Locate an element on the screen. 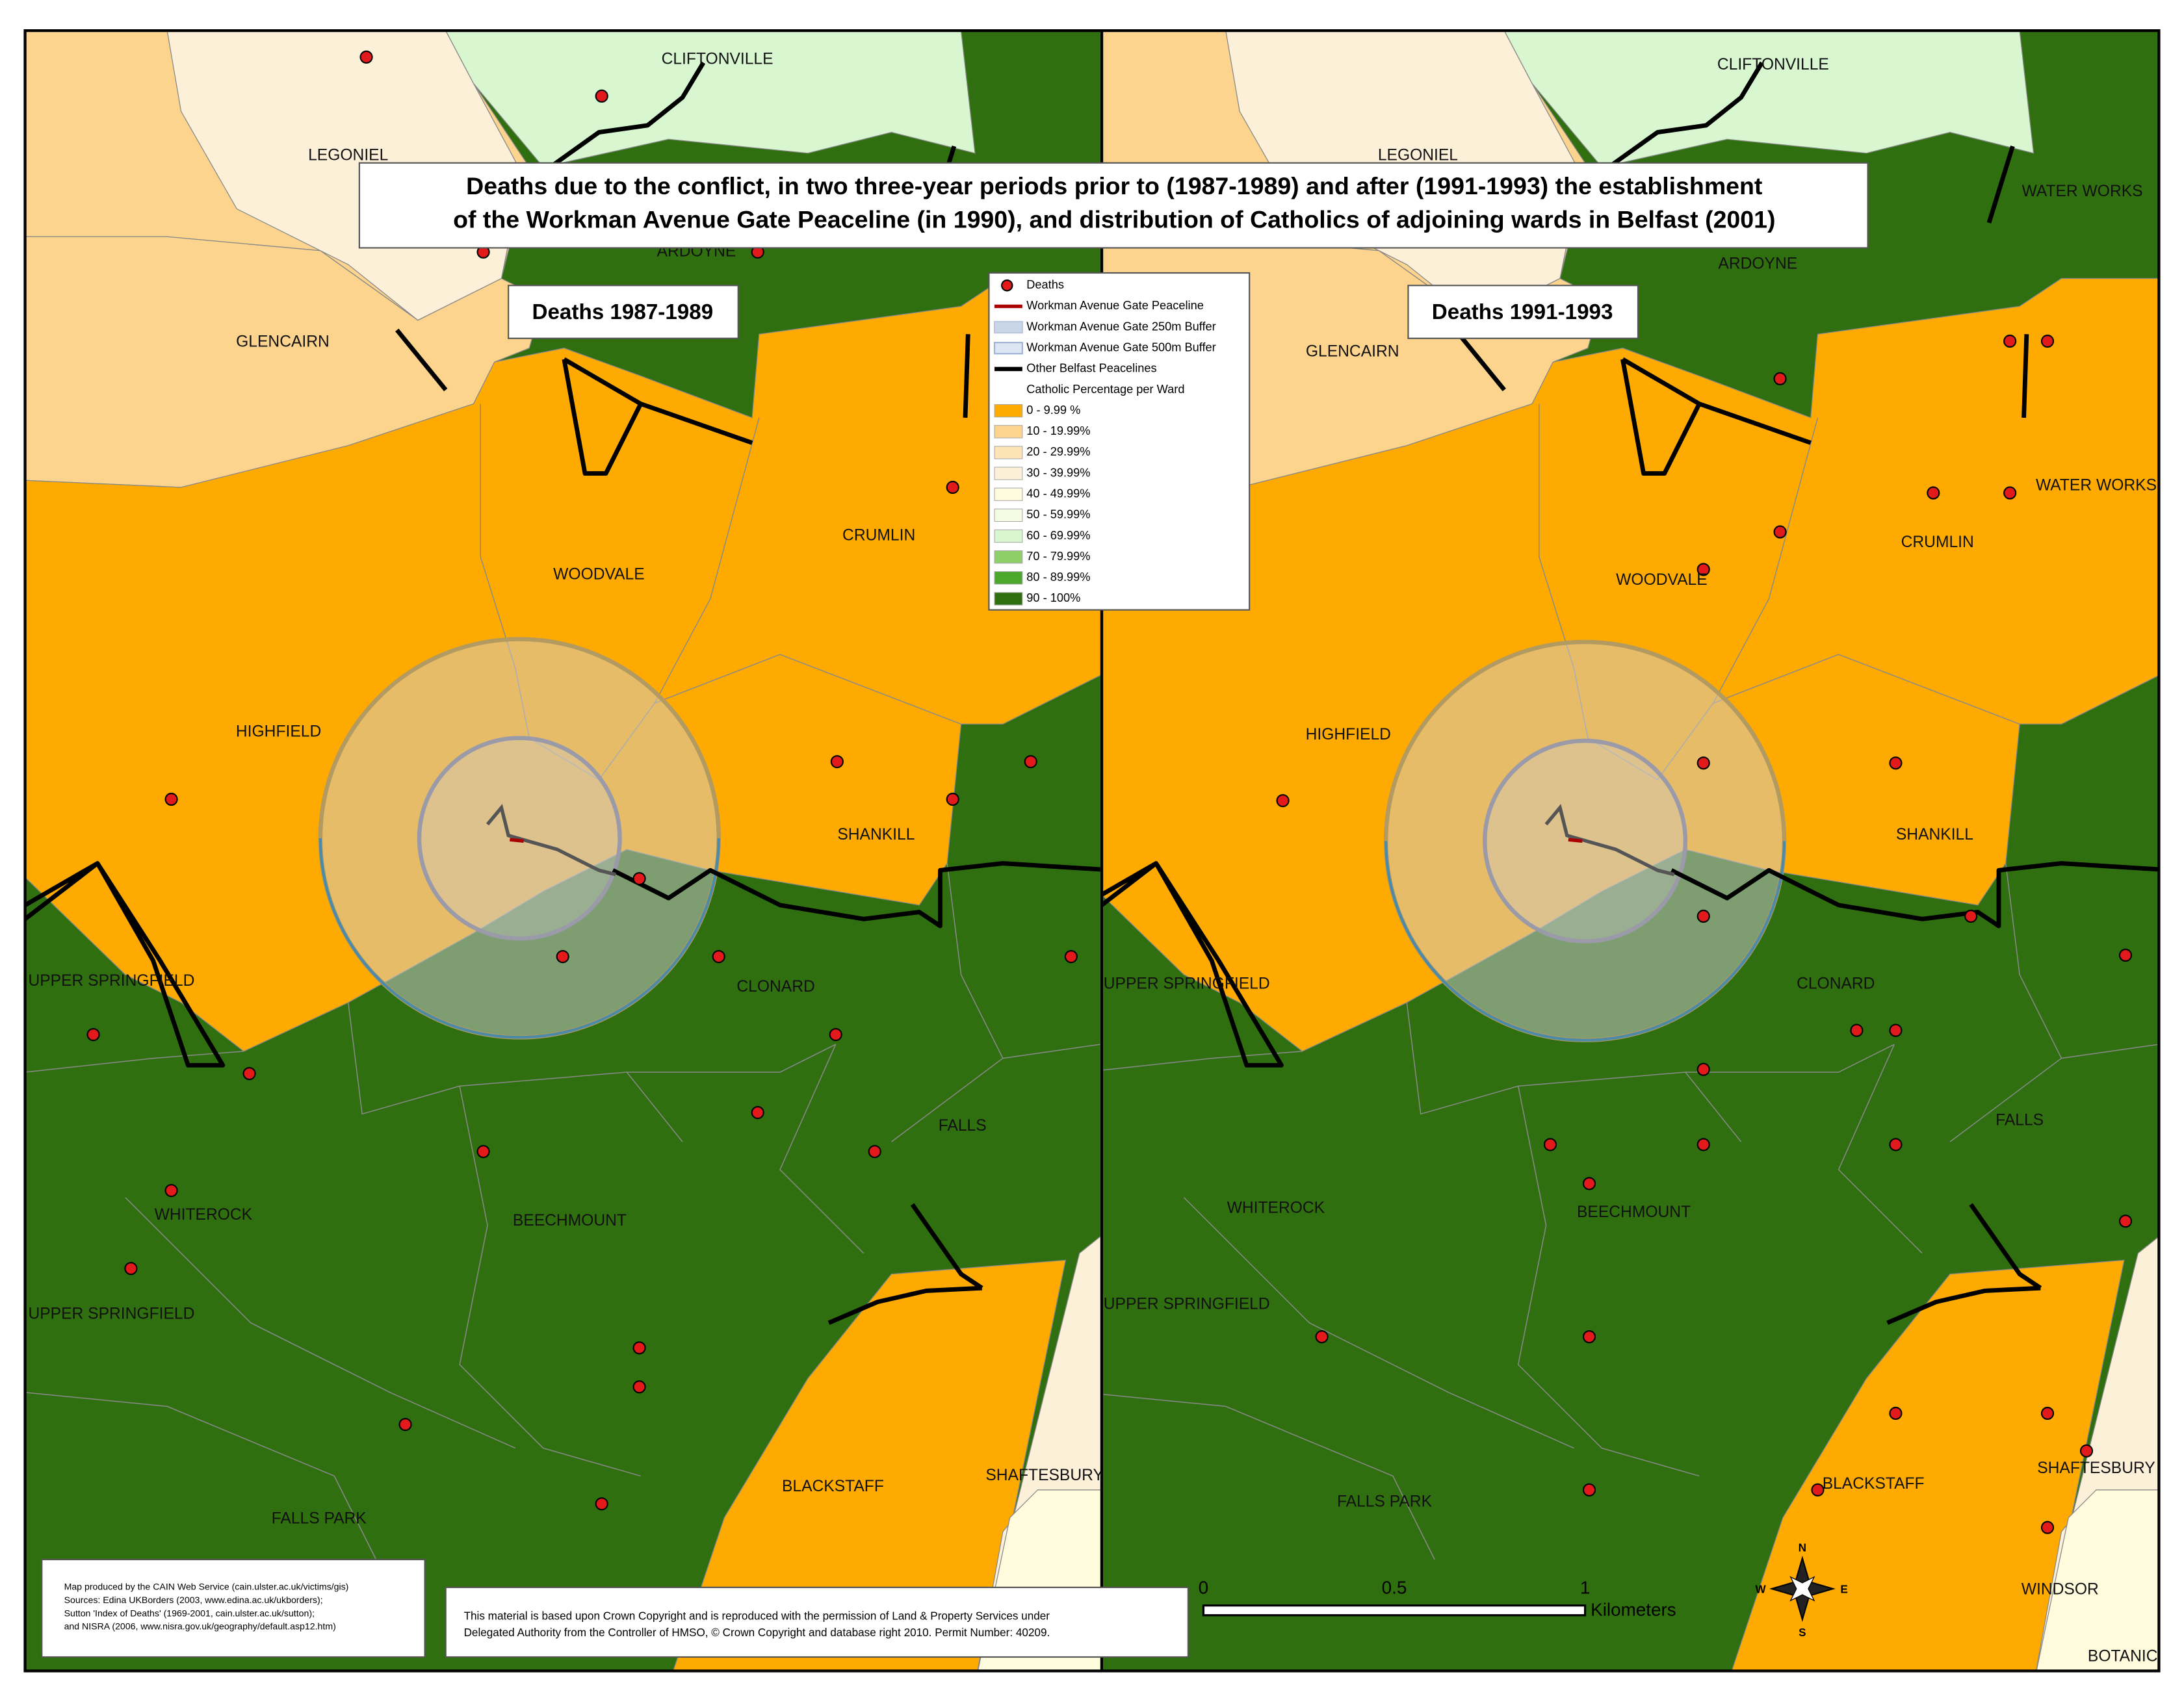  legend-label: 60 - 69.99% is located at coordinates (1058, 535).